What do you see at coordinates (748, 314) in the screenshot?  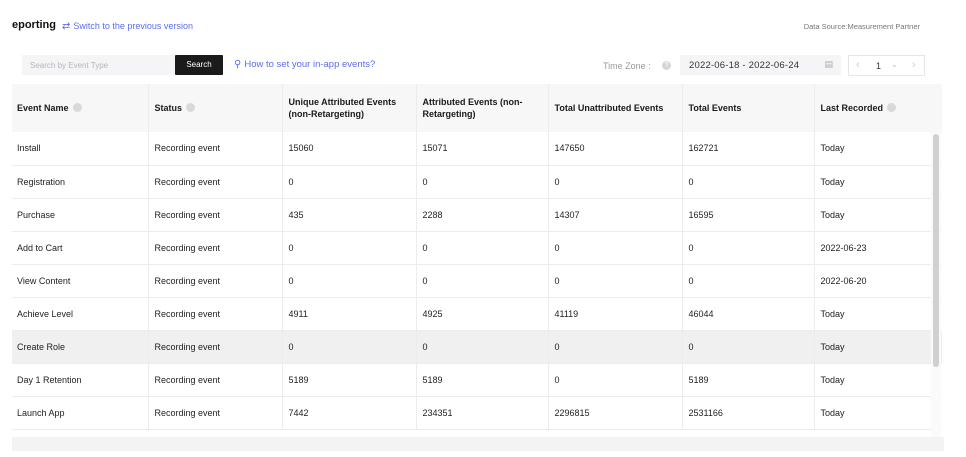 I see `table-cell: 46044` at bounding box center [748, 314].